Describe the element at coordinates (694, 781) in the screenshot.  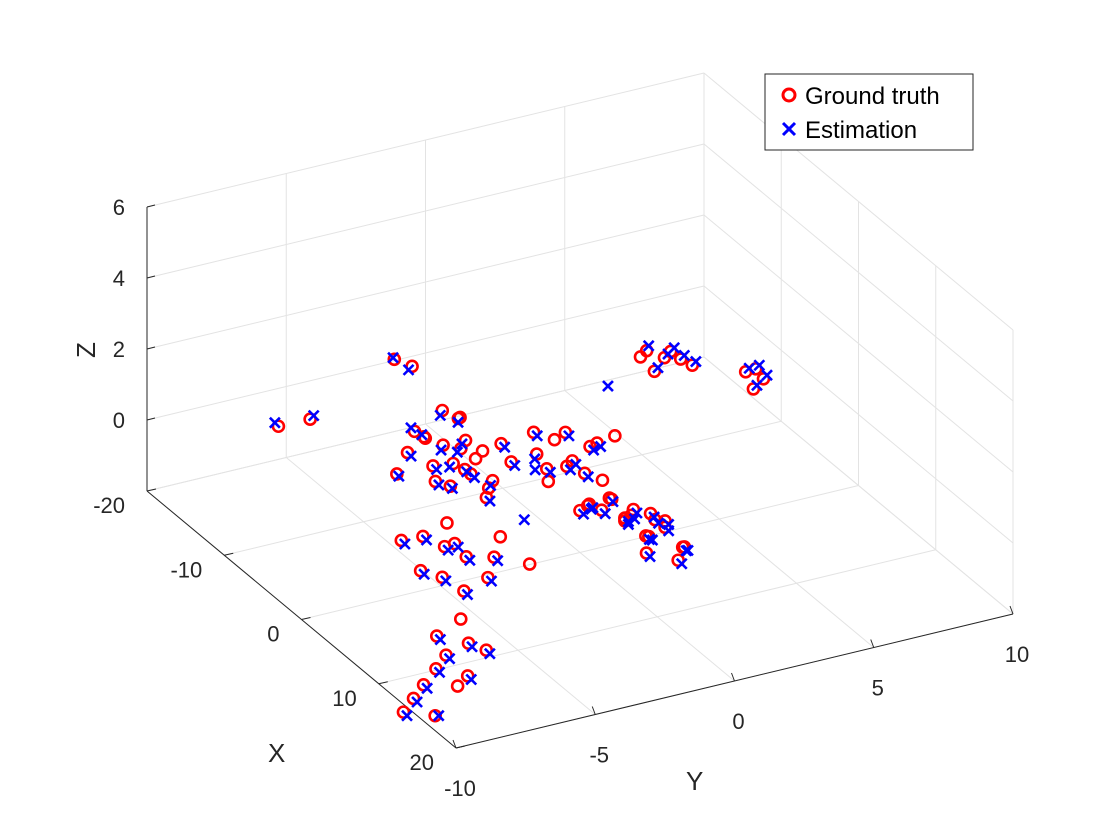
I see `y-axis-label: Y` at that location.